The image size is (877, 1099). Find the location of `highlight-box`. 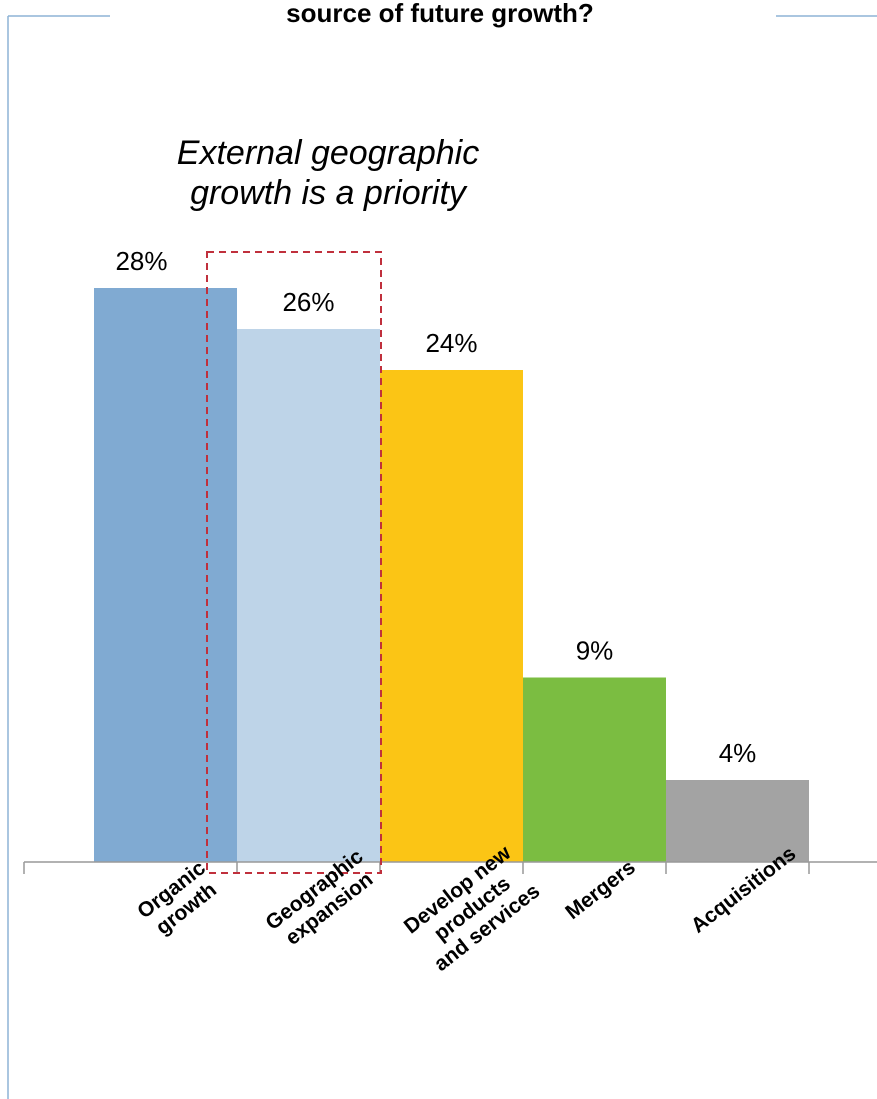

highlight-box is located at coordinates (294, 562).